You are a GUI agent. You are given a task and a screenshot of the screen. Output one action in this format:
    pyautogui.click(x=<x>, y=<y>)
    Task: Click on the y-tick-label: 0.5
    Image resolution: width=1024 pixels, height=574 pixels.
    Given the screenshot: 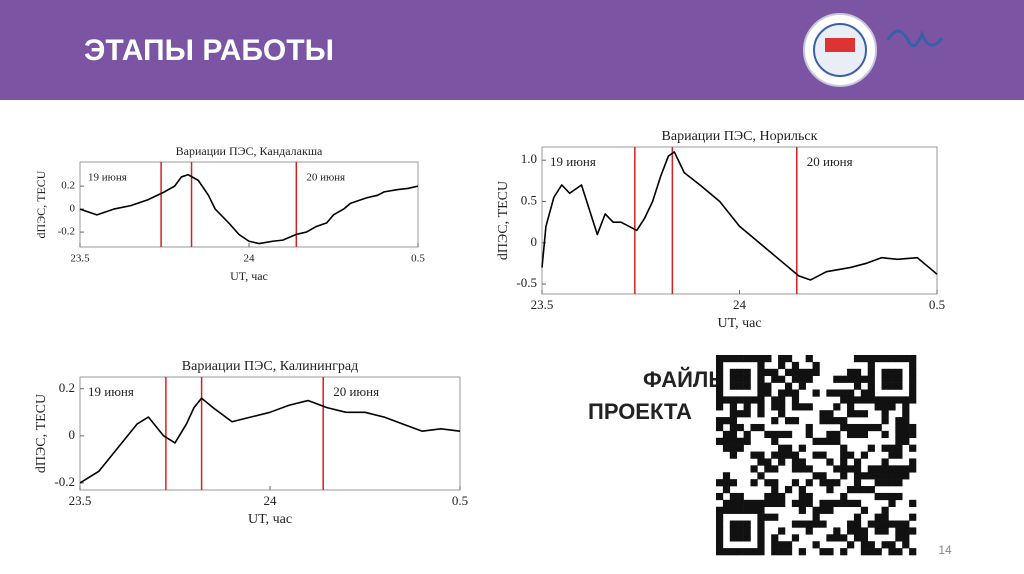 What is the action you would take?
    pyautogui.click(x=529, y=199)
    